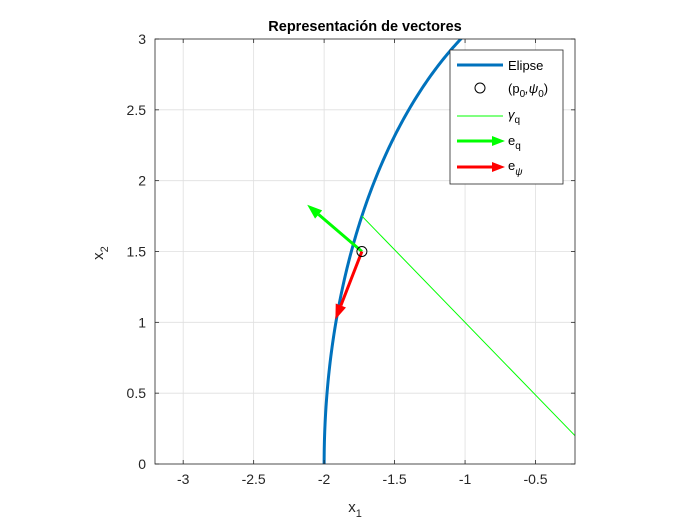 Image resolution: width=700 pixels, height=530 pixels. Describe the element at coordinates (142, 181) in the screenshot. I see `y-tick-label: 2` at that location.